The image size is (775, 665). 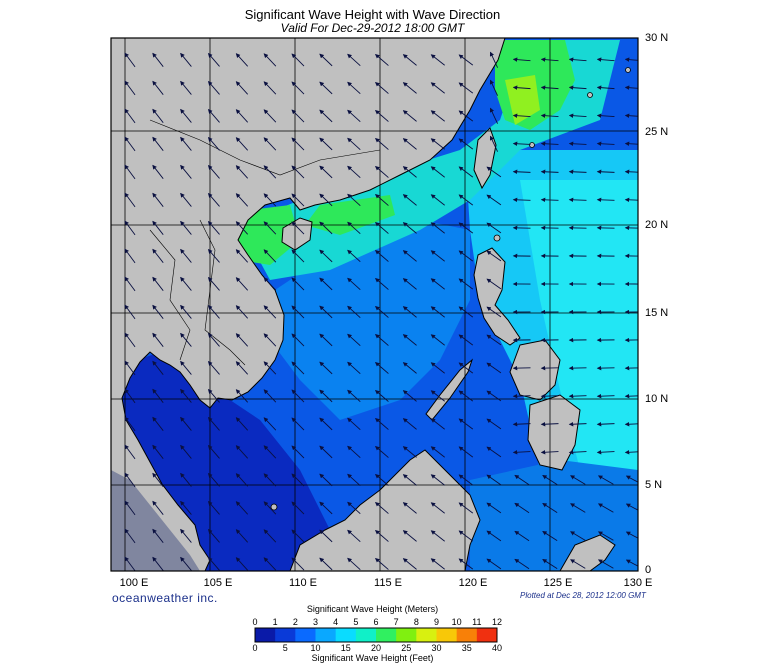 I want to click on lat-label-10n: 10 N, so click(x=657, y=399).